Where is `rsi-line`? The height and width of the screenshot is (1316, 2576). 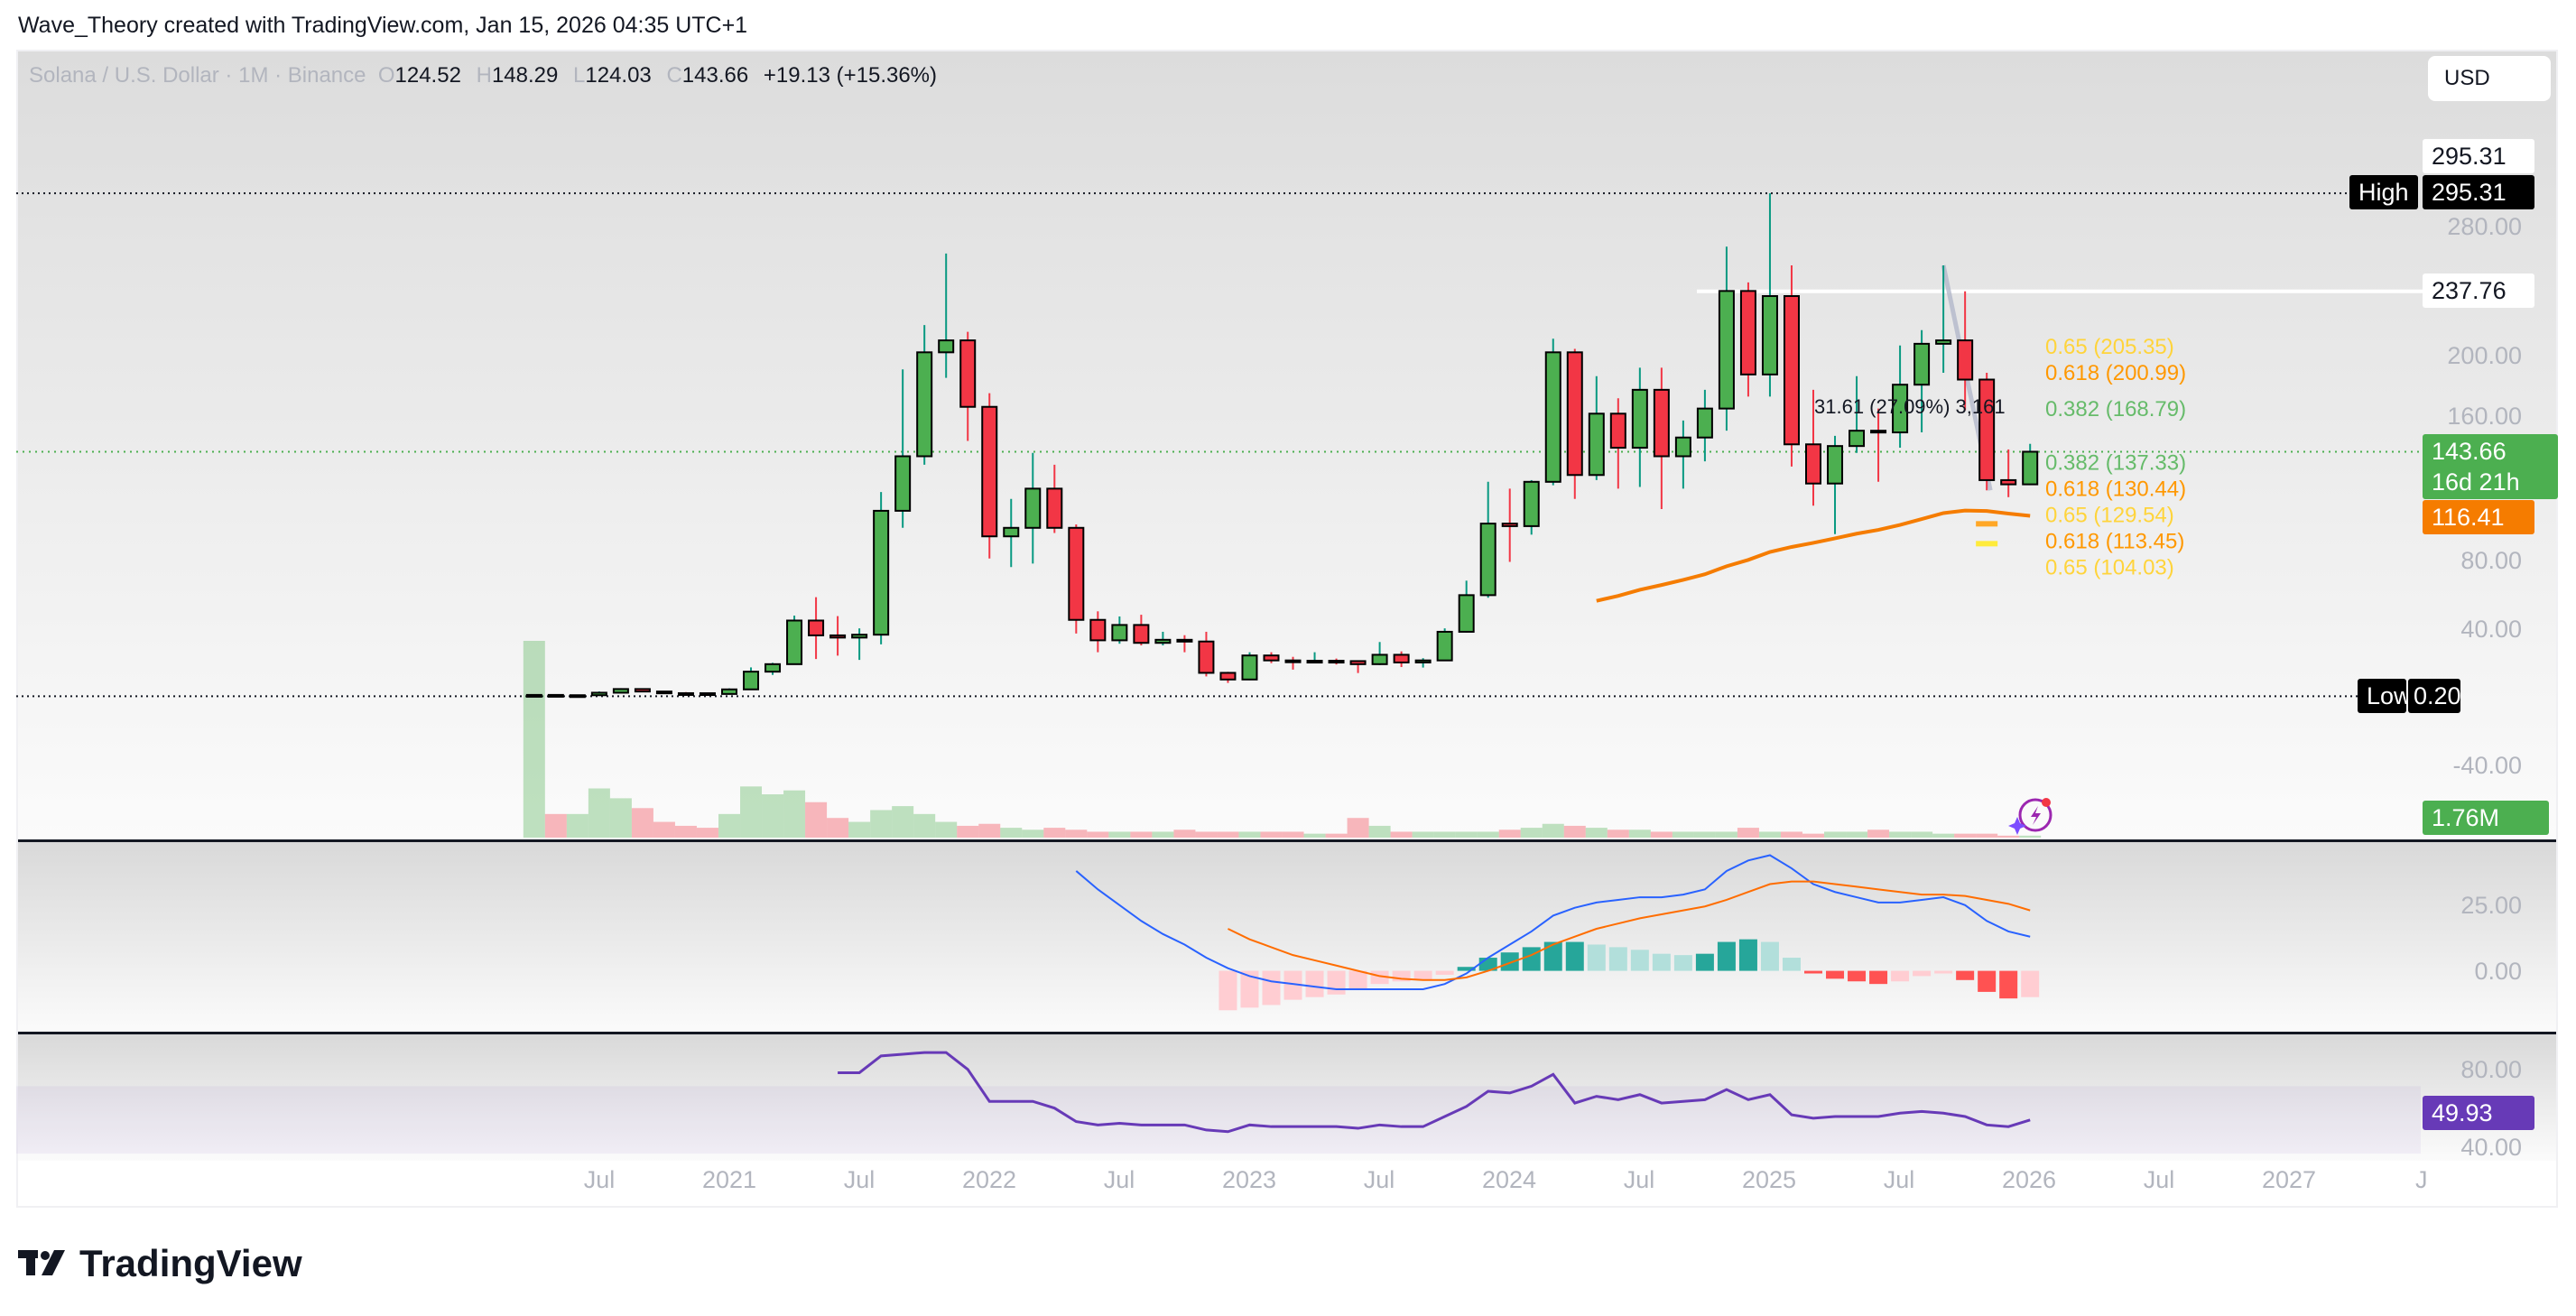
rsi-line is located at coordinates (1434, 1092).